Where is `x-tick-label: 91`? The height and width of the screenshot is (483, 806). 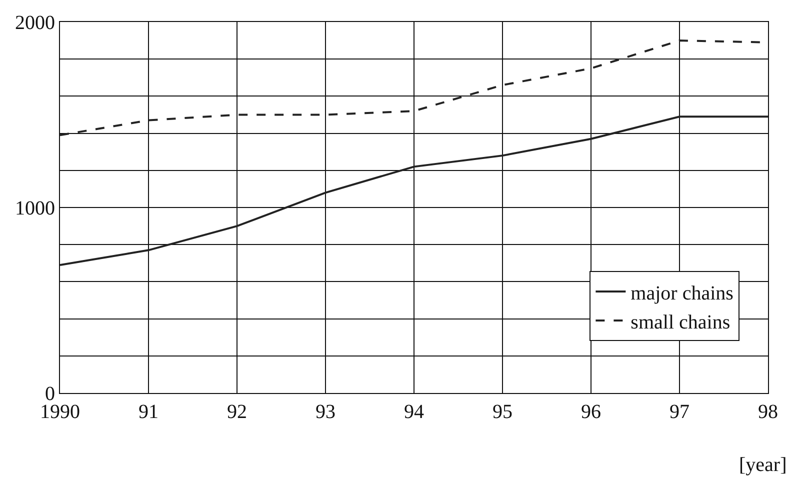
x-tick-label: 91 is located at coordinates (148, 412).